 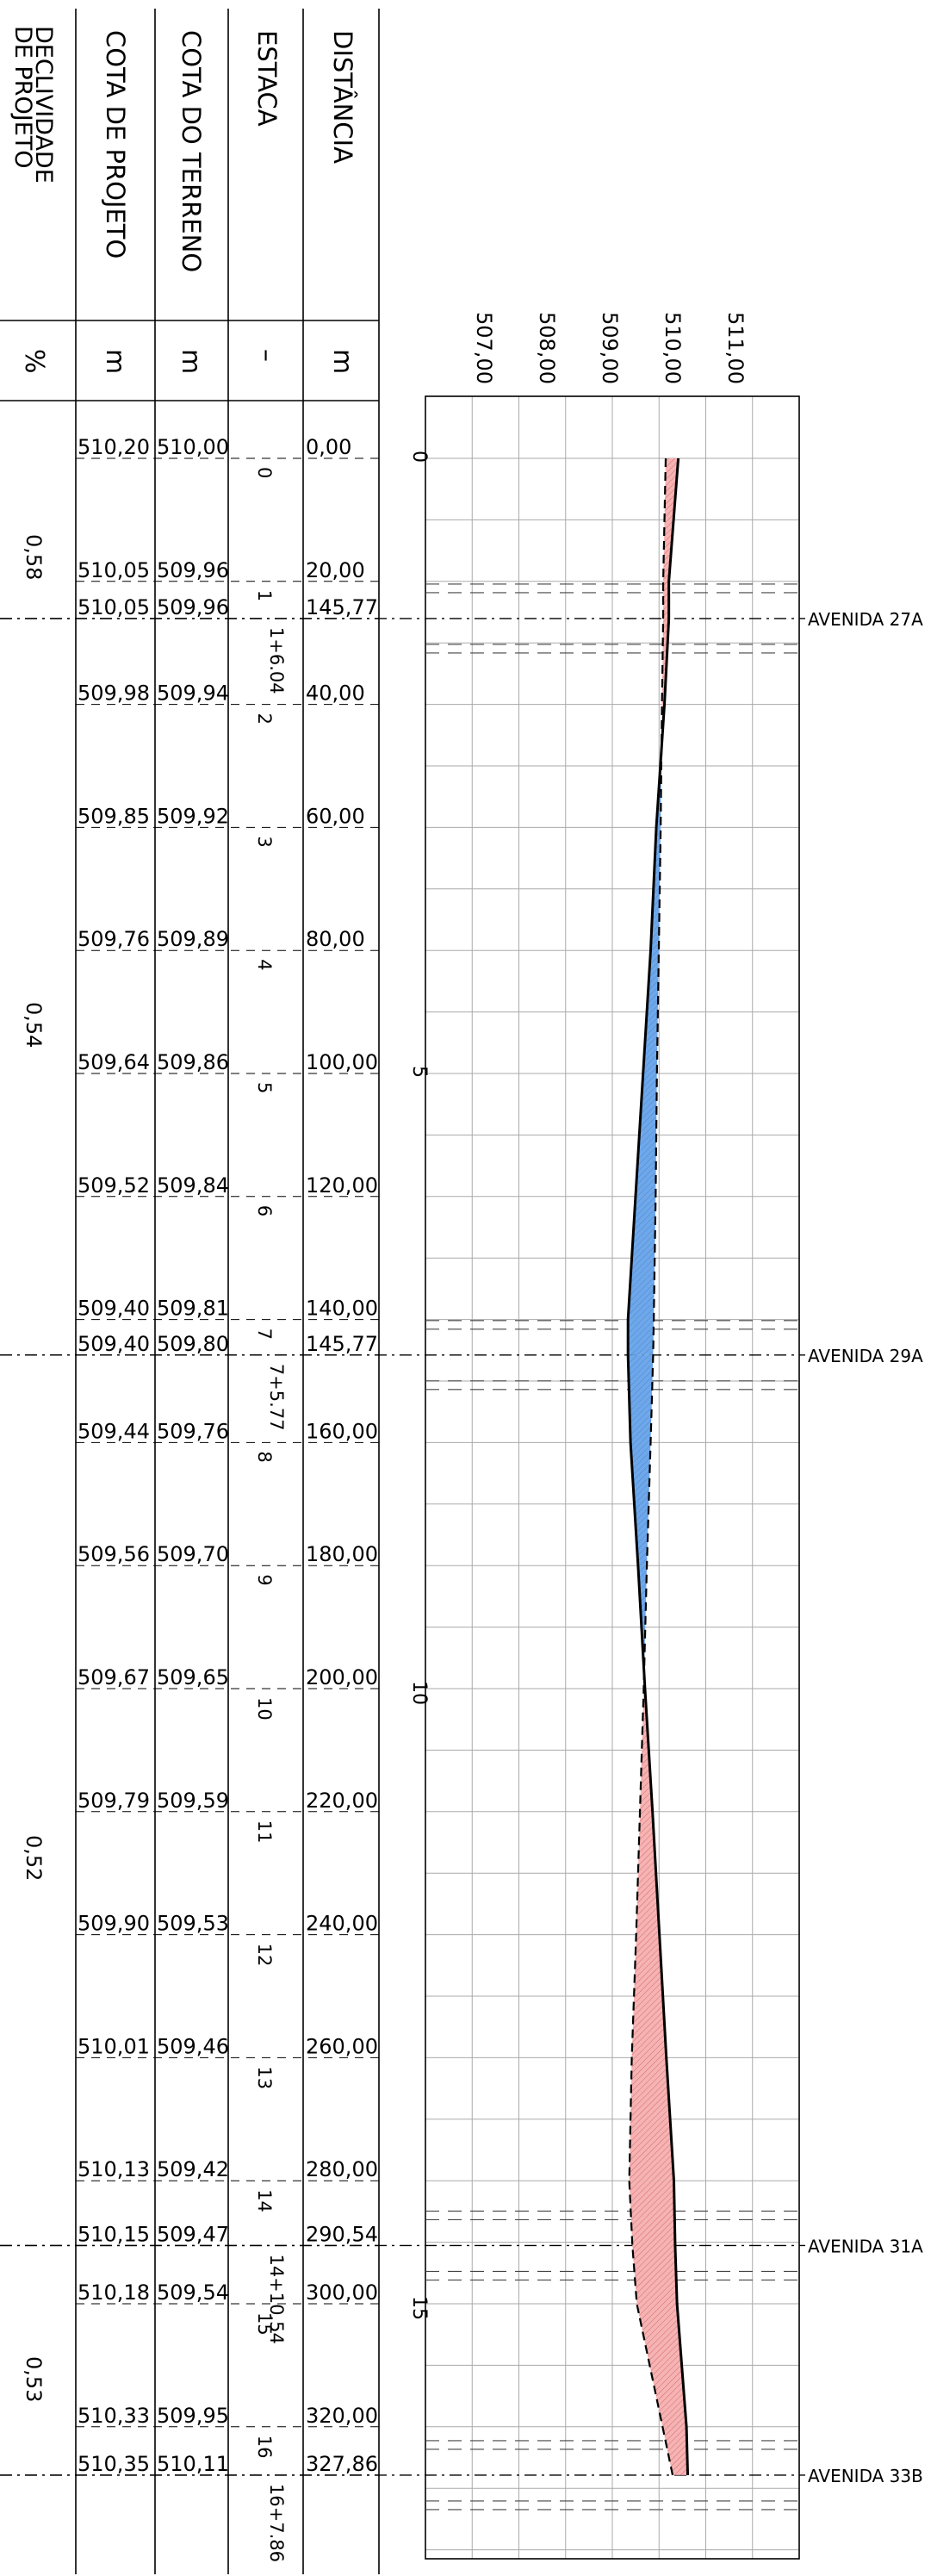 I want to click on cut-fill-areas, so click(x=658, y=1467).